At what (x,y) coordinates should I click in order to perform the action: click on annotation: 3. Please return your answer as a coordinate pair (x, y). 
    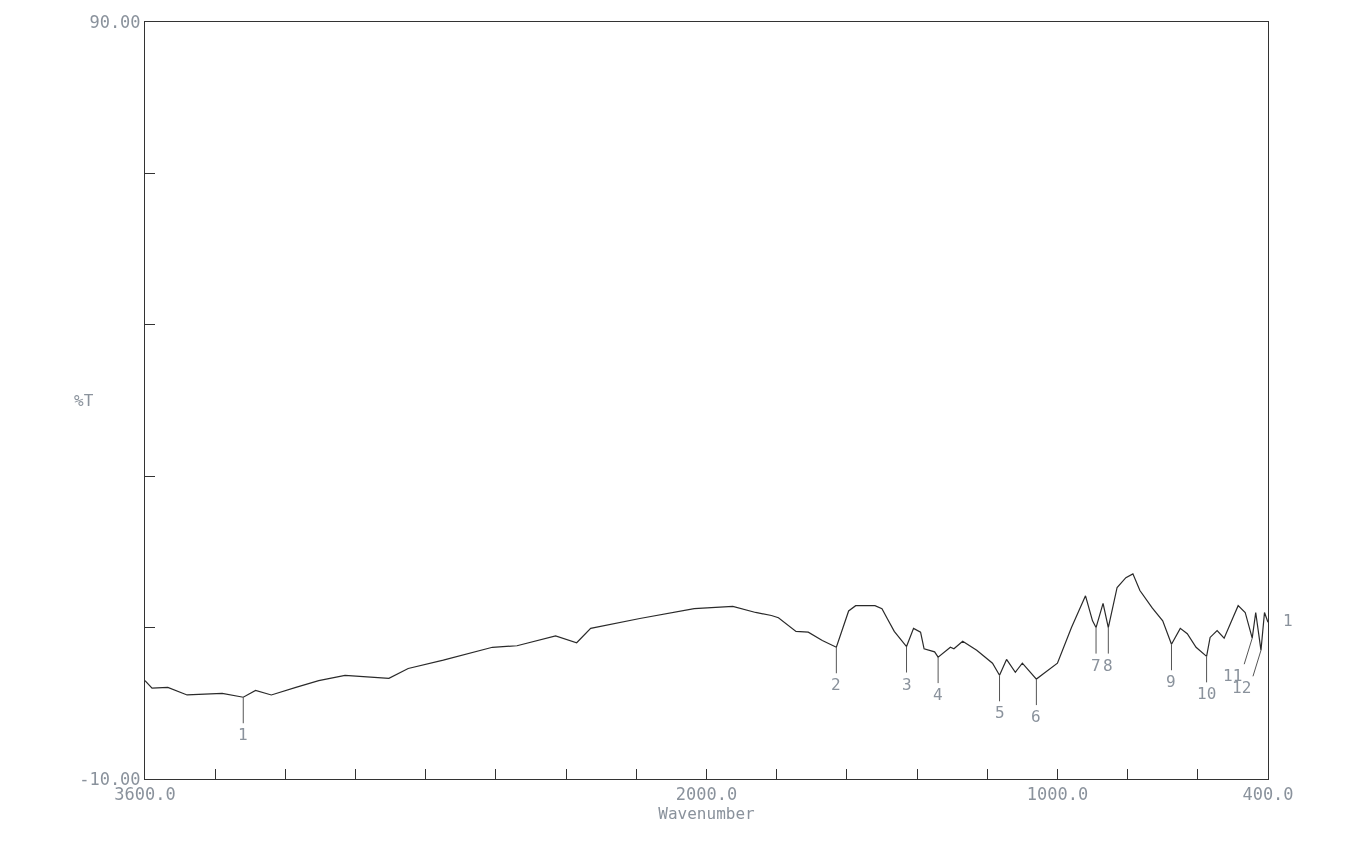
    Looking at the image, I should click on (907, 684).